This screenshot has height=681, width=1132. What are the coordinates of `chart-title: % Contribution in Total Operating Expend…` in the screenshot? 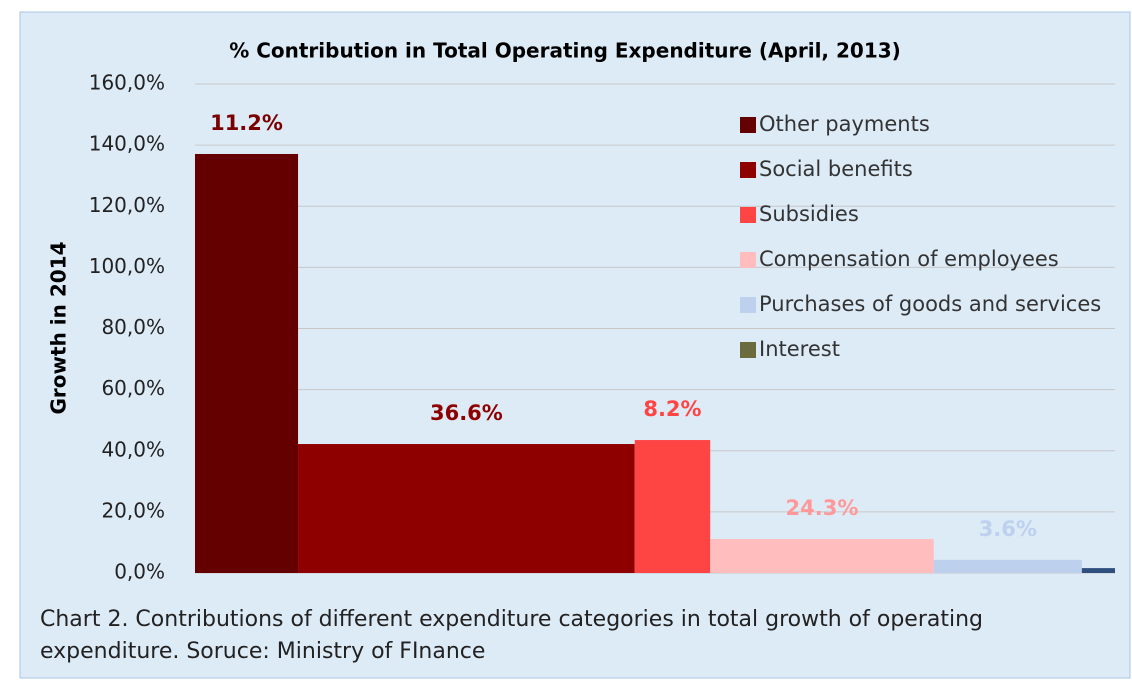 It's located at (565, 51).